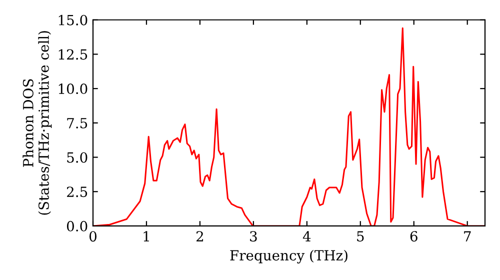 This screenshot has height=280, width=500. I want to click on y-tick-label: 7.5, so click(77, 123).